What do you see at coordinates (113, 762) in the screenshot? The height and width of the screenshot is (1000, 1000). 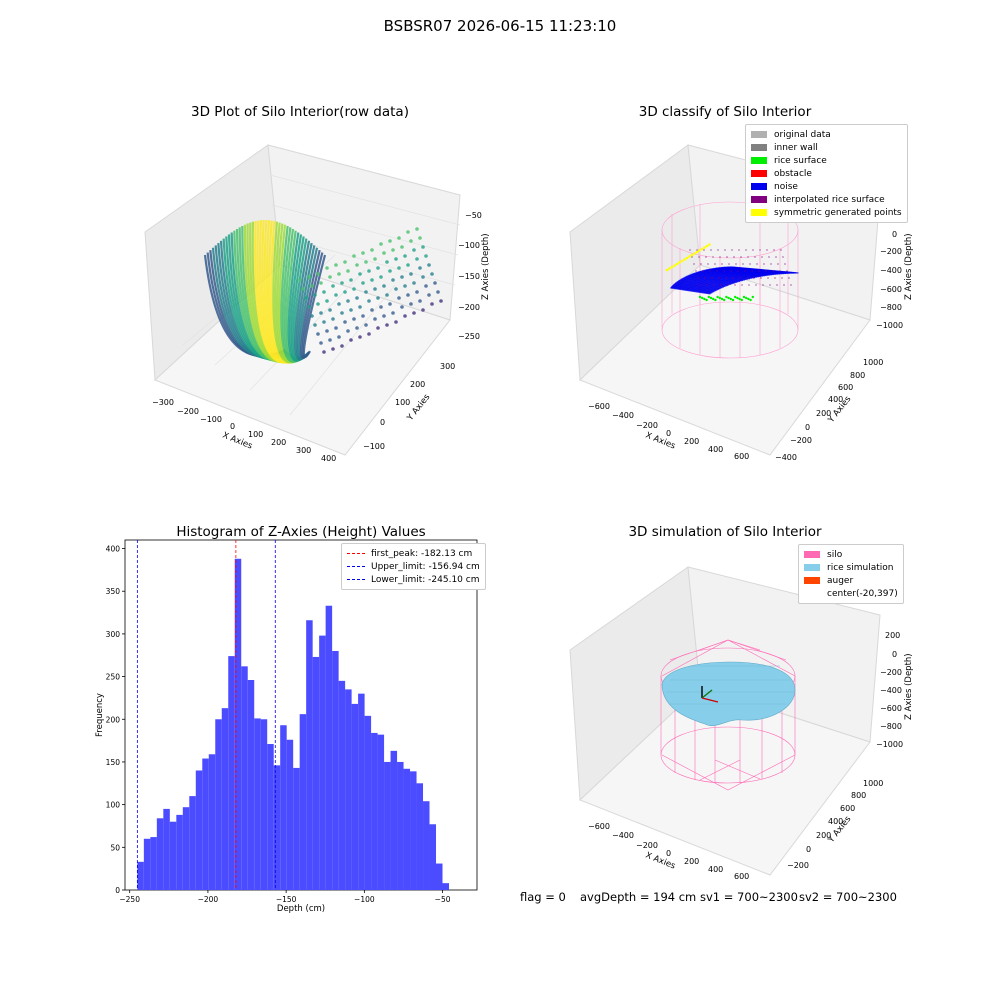 I see `histogram-y-tick: 150` at bounding box center [113, 762].